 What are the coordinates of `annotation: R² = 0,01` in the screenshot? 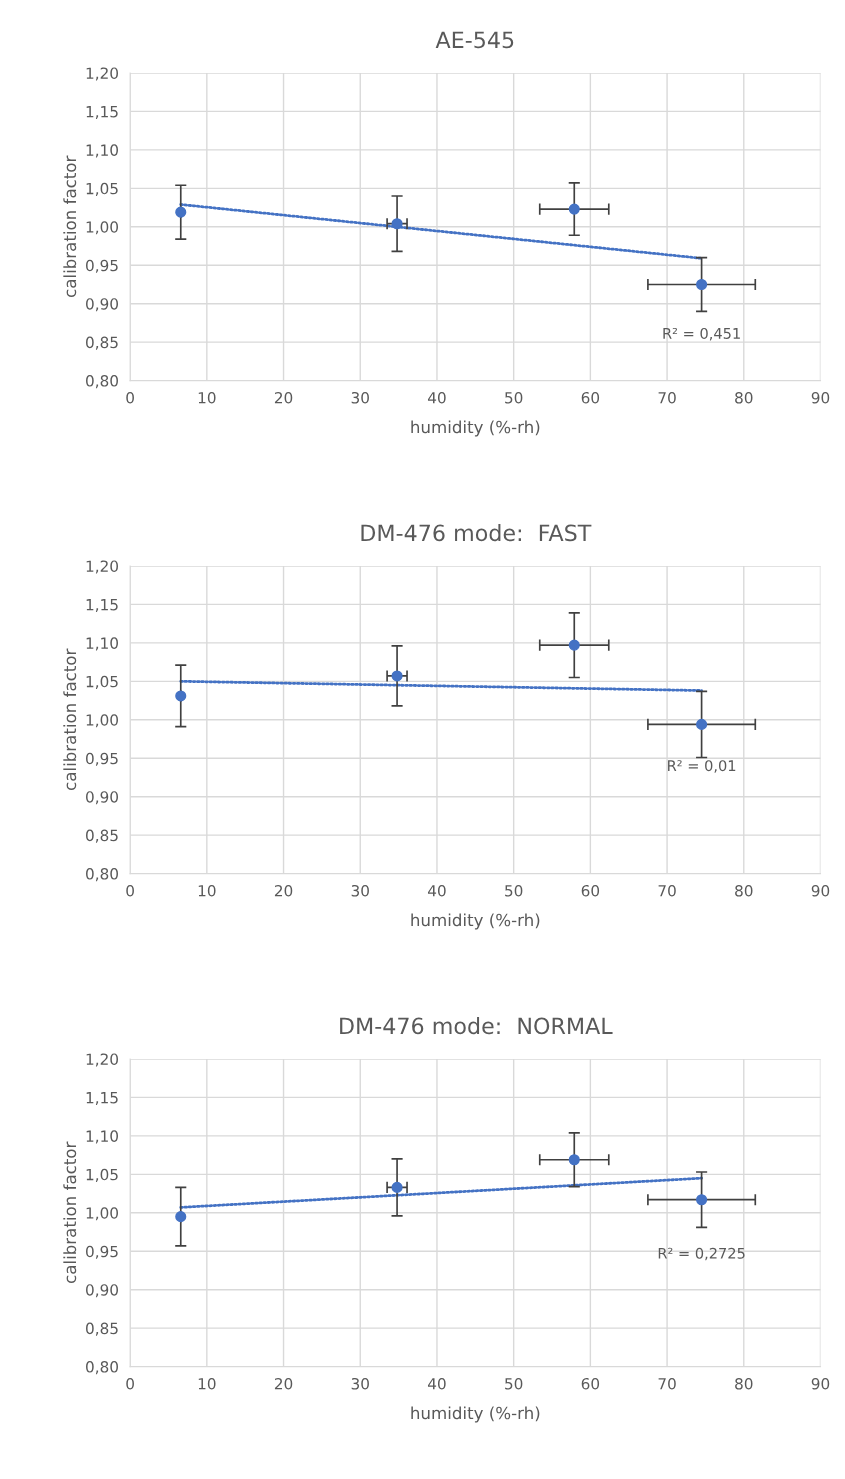 It's located at (702, 766).